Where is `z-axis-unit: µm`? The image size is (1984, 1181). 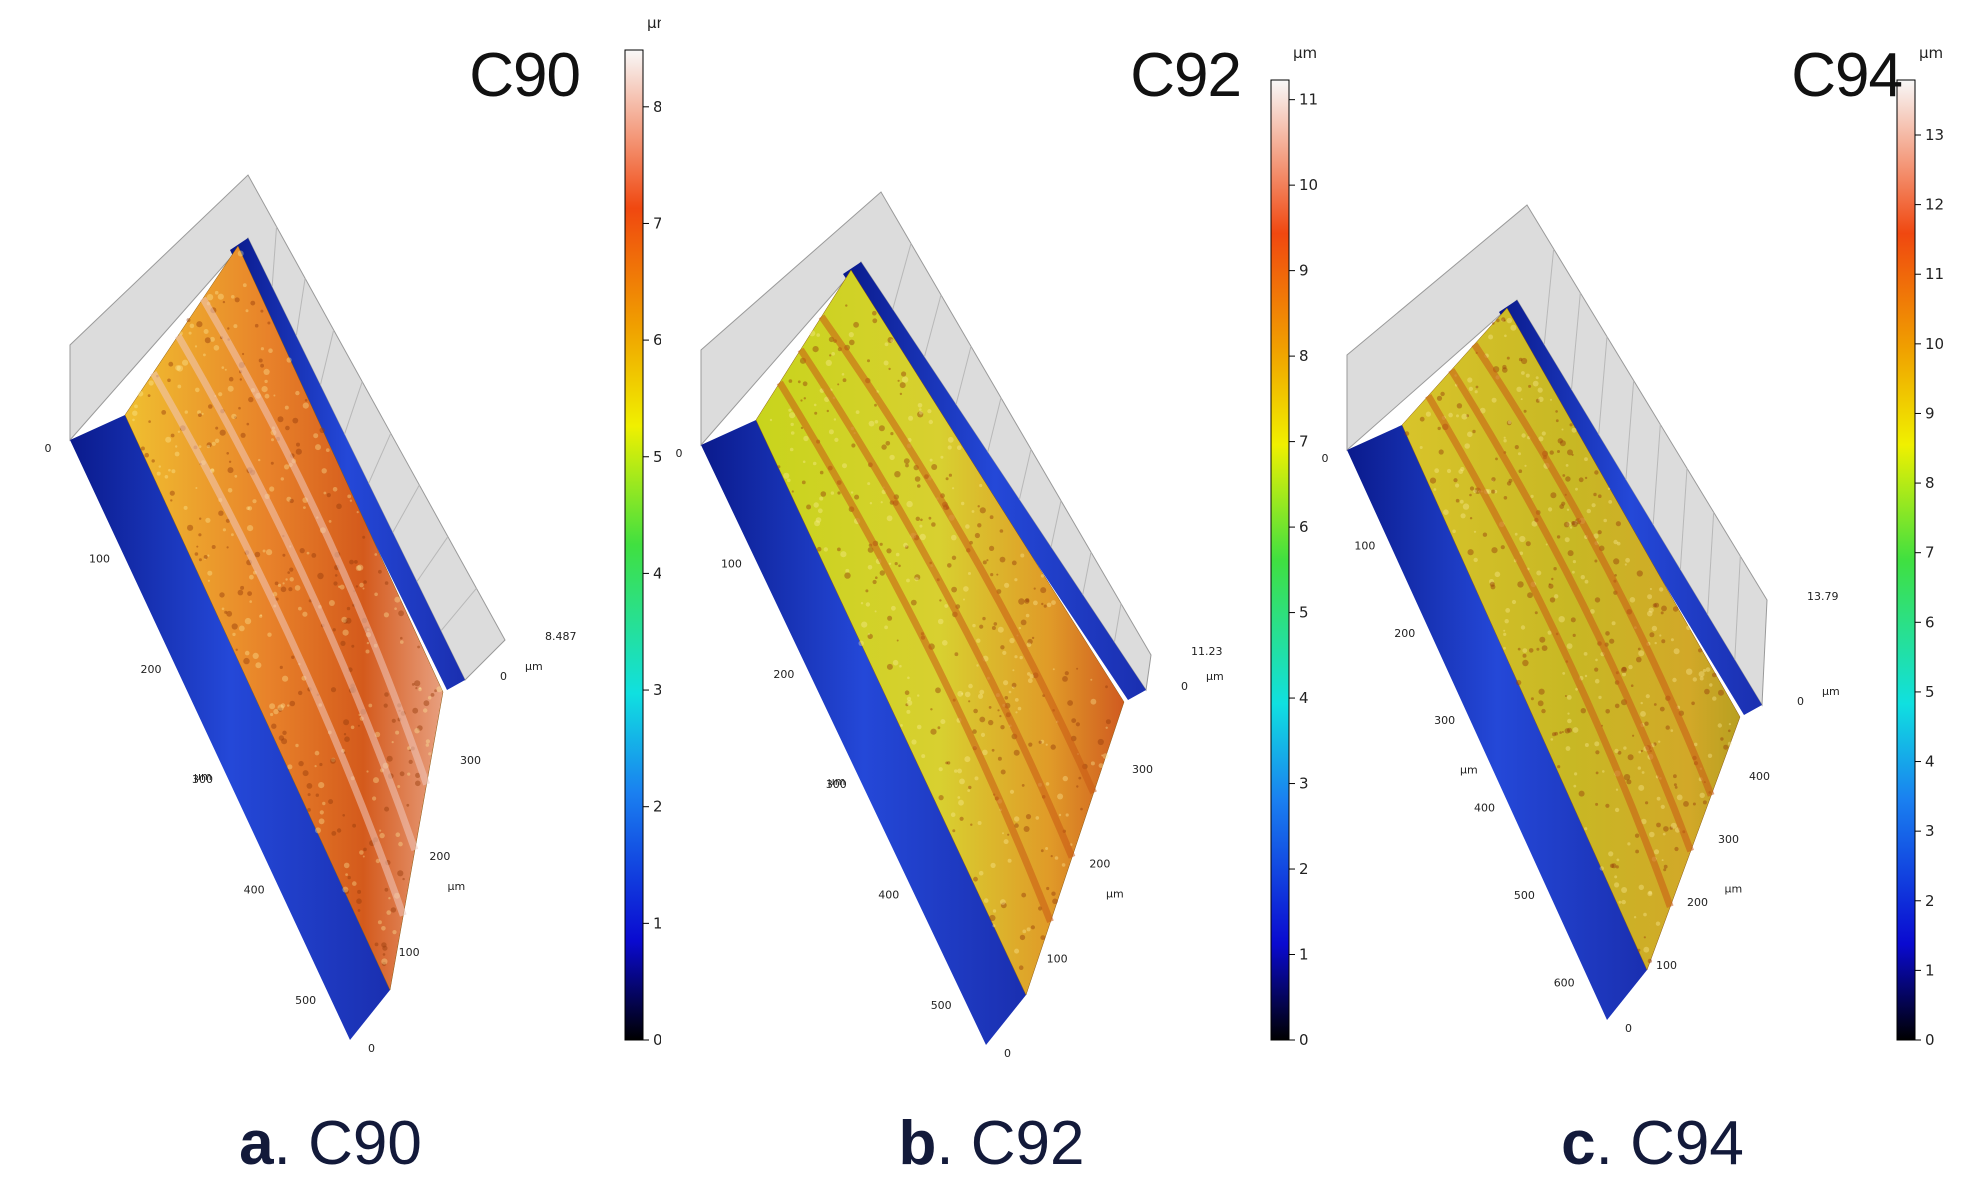
z-axis-unit: µm is located at coordinates (1215, 676).